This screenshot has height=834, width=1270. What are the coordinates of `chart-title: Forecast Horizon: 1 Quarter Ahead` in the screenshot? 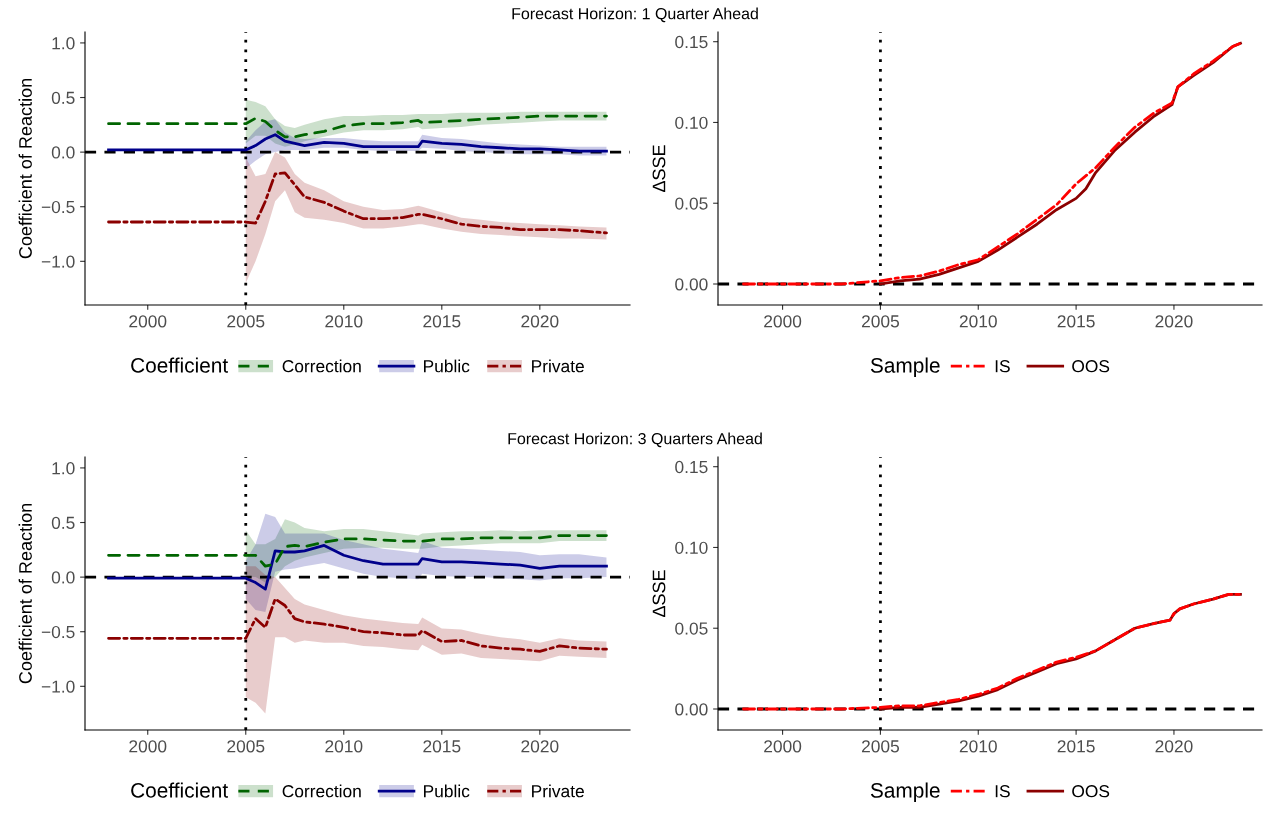 It's located at (635, 15).